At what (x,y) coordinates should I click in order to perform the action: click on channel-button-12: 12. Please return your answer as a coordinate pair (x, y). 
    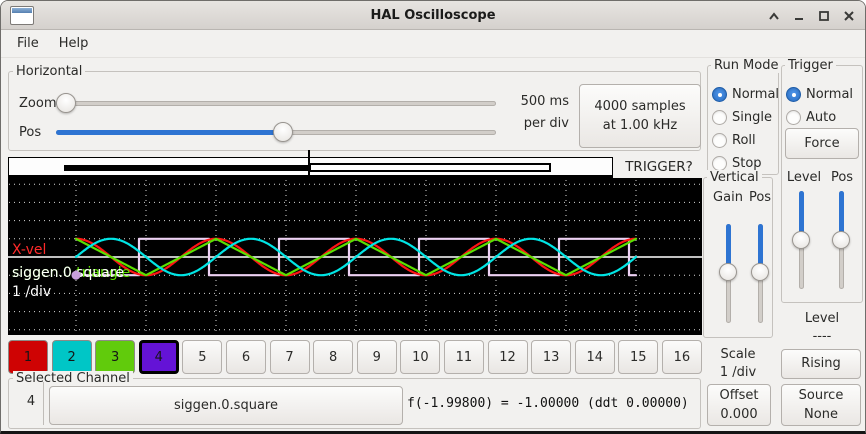
    Looking at the image, I should click on (507, 357).